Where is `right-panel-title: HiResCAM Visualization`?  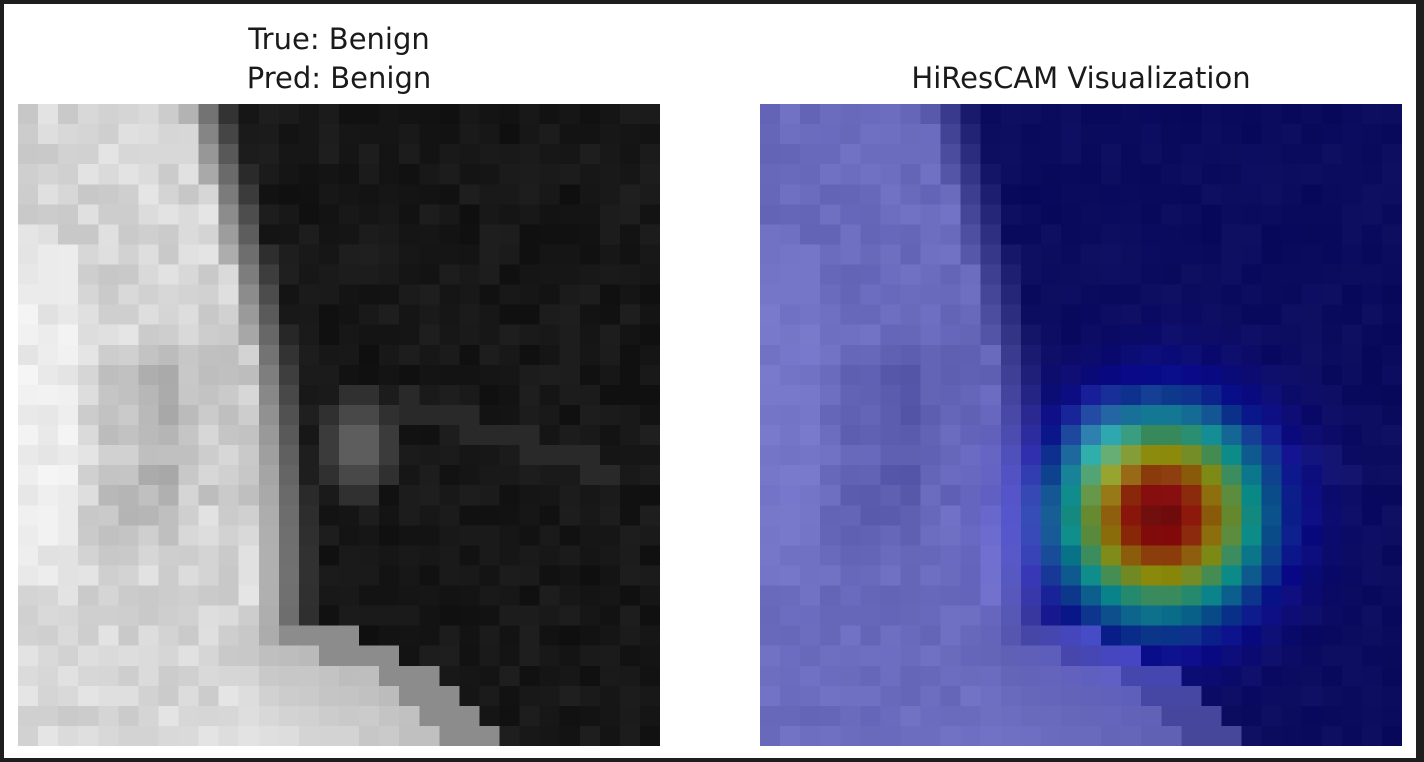 right-panel-title: HiResCAM Visualization is located at coordinates (1081, 78).